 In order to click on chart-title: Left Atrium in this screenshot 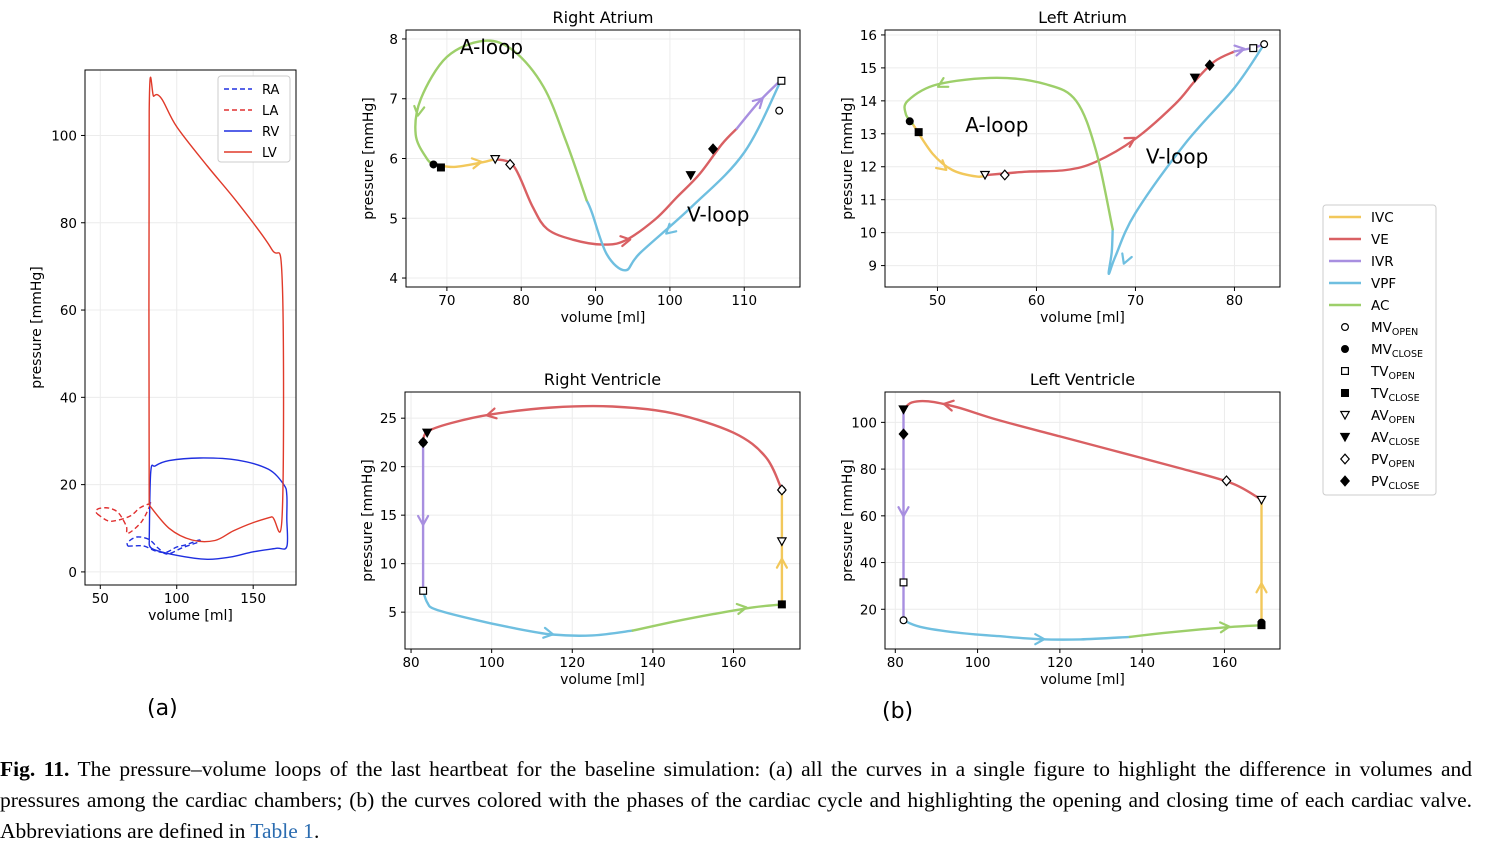, I will do `click(1082, 17)`.